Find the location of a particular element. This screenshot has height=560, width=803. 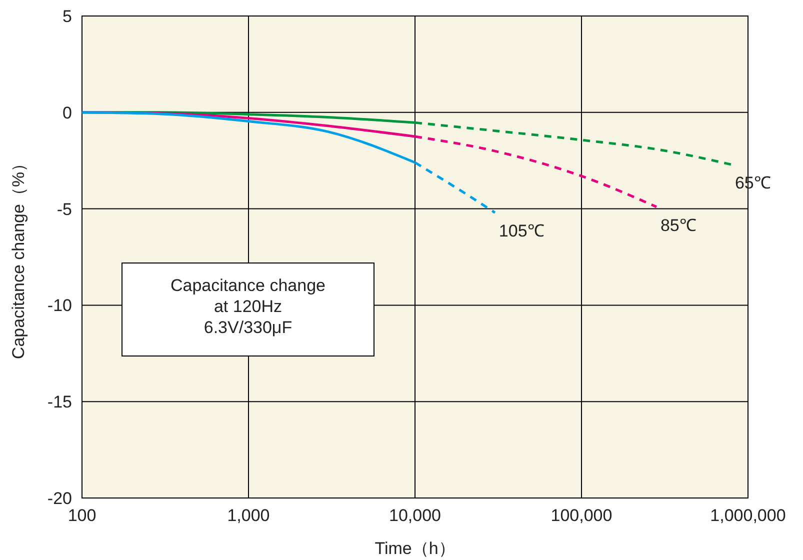

series-label: 85℃ is located at coordinates (678, 225).